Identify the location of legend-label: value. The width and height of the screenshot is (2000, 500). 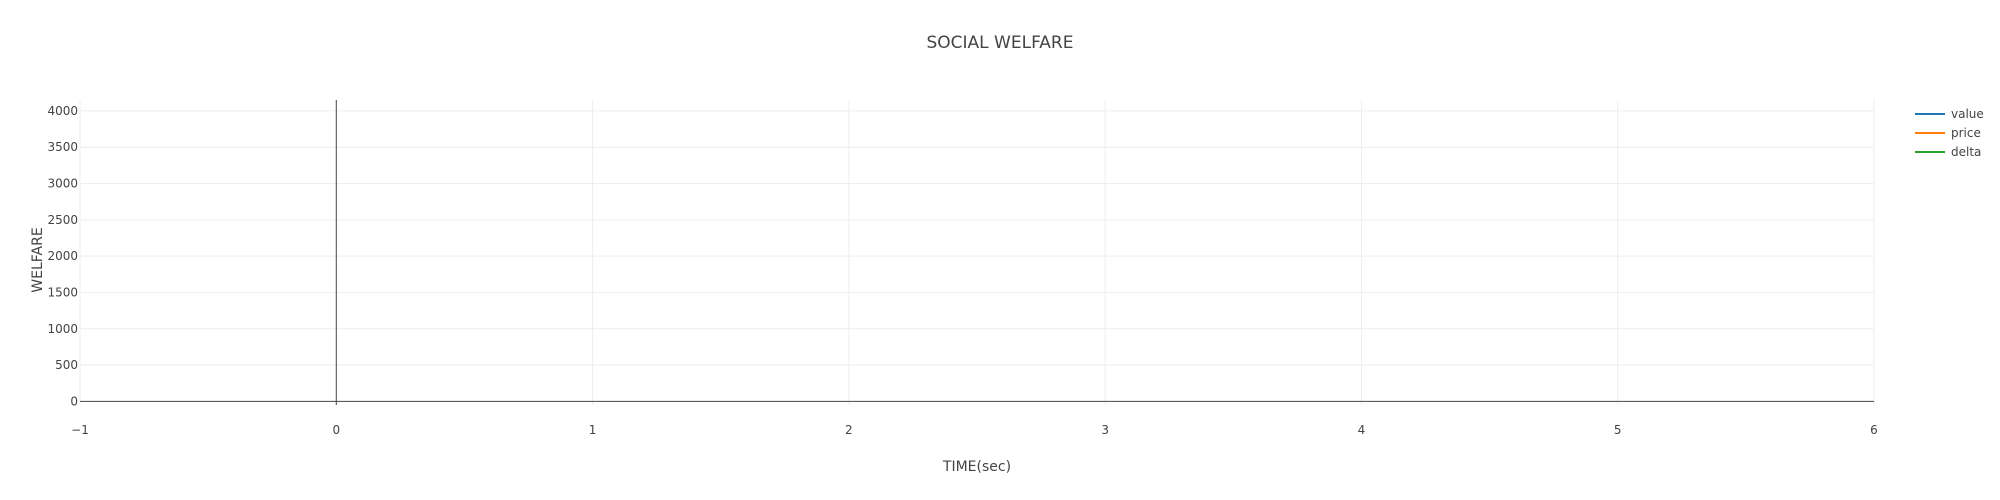
(1967, 114).